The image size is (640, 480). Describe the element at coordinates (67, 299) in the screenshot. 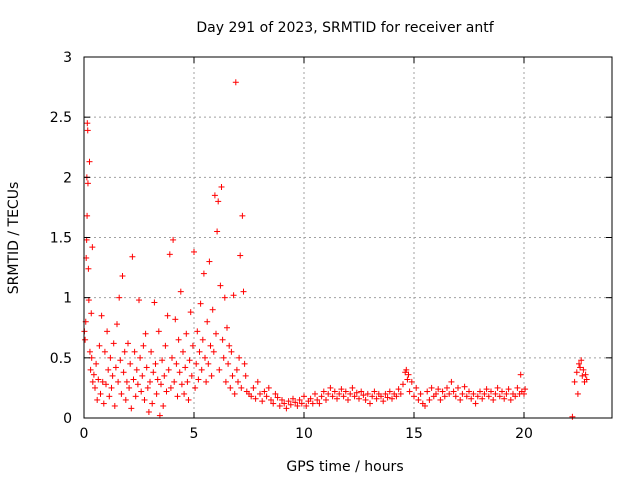

I see `y-tick-label: 1` at that location.